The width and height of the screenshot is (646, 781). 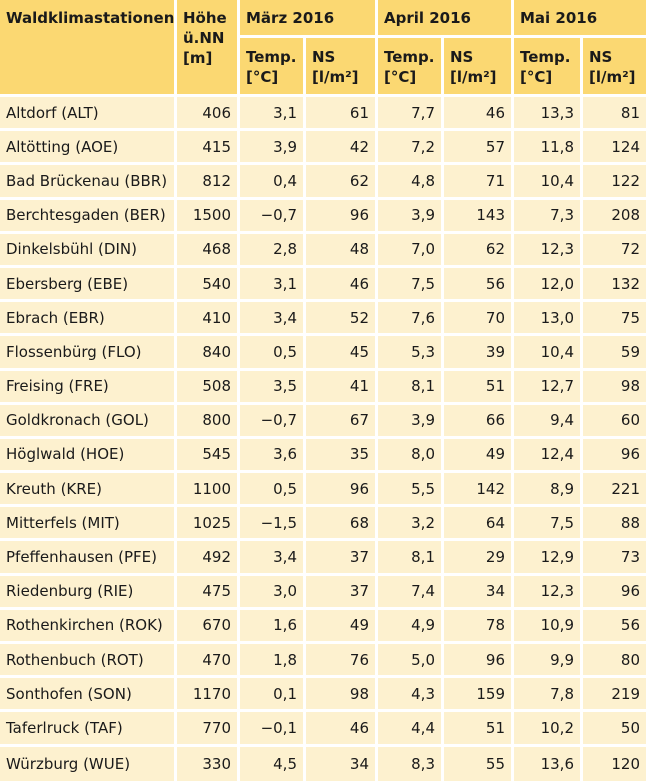 I want to click on cell-temp-april: 5,5, so click(x=411, y=490).